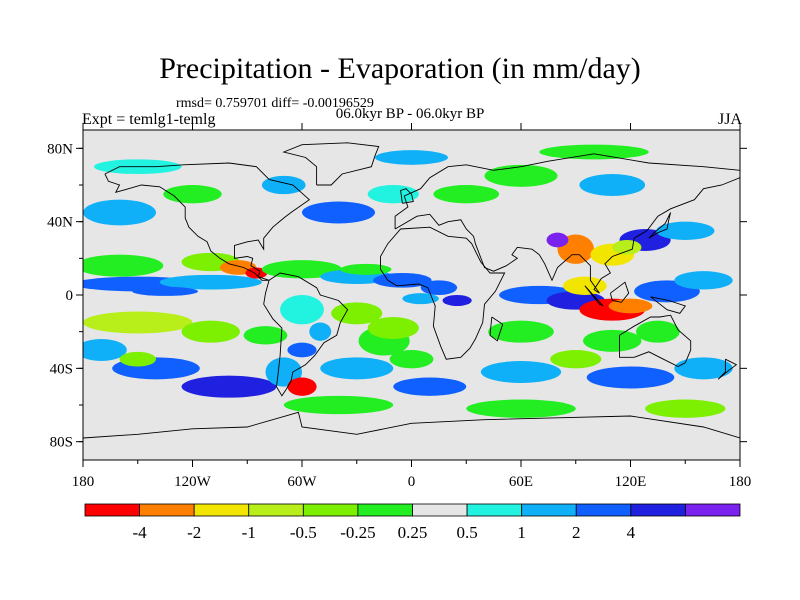  What do you see at coordinates (139, 532) in the screenshot?
I see `colorbar-label: -4` at bounding box center [139, 532].